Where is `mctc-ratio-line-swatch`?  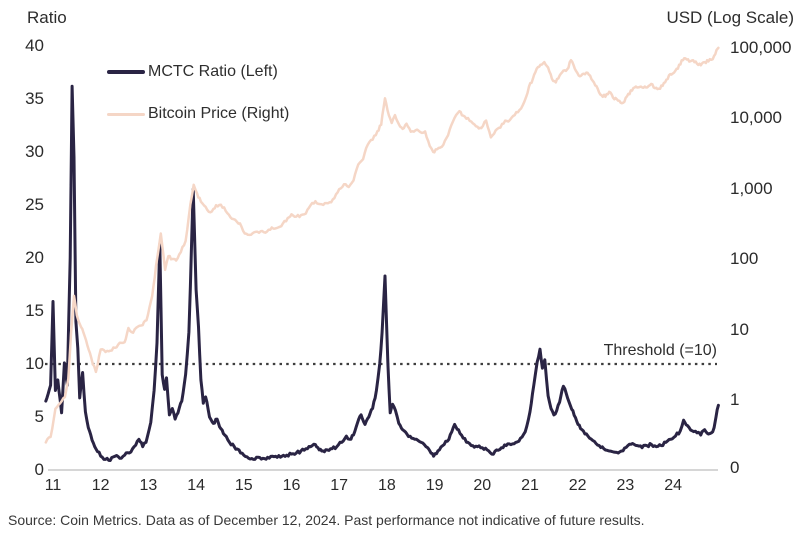
mctc-ratio-line-swatch is located at coordinates (126, 72).